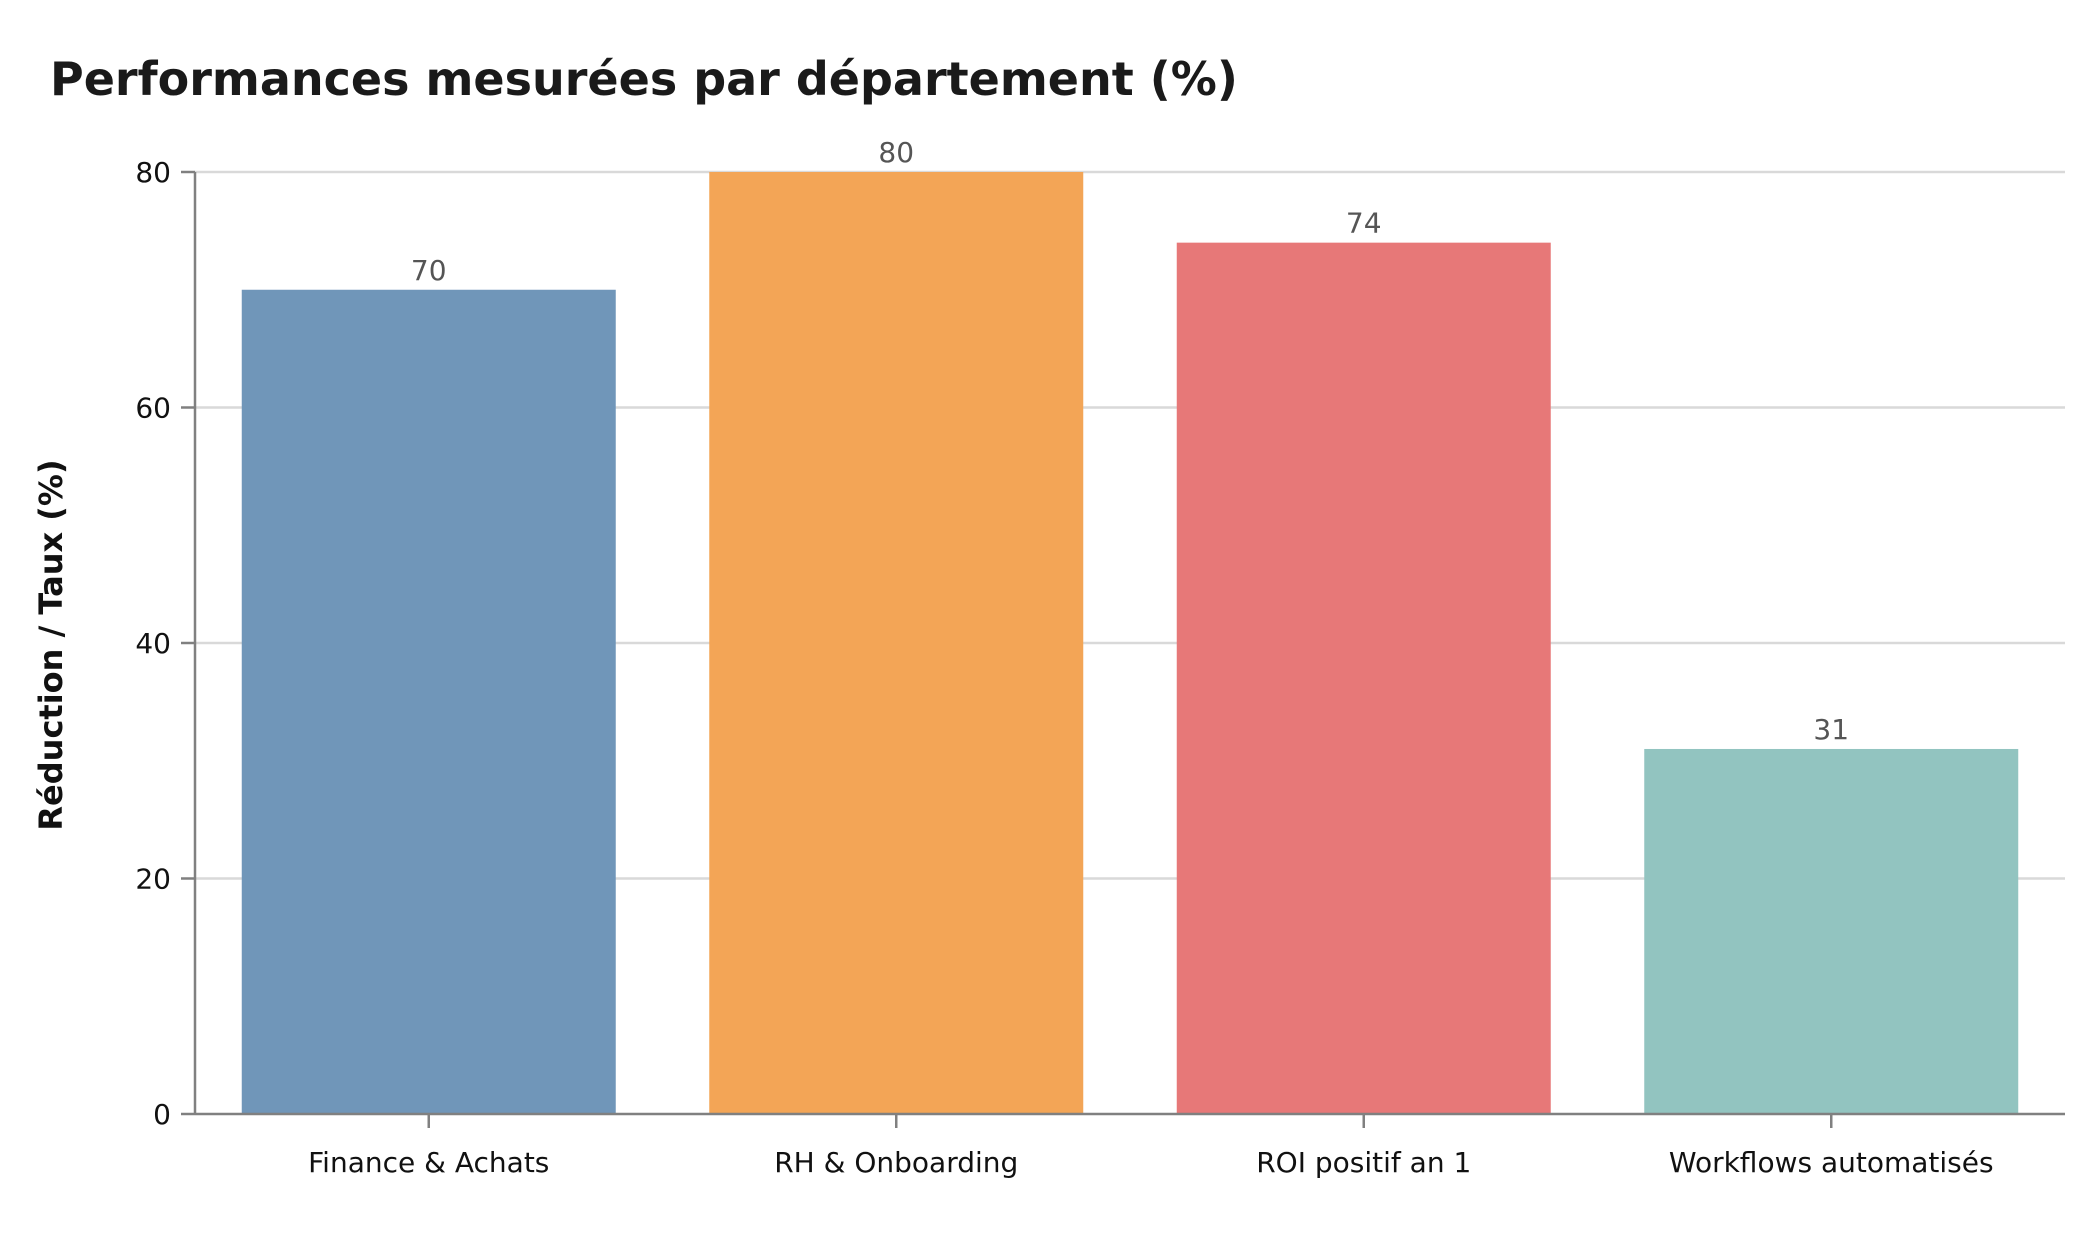  Describe the element at coordinates (153, 879) in the screenshot. I see `y-tick-label: 20` at that location.